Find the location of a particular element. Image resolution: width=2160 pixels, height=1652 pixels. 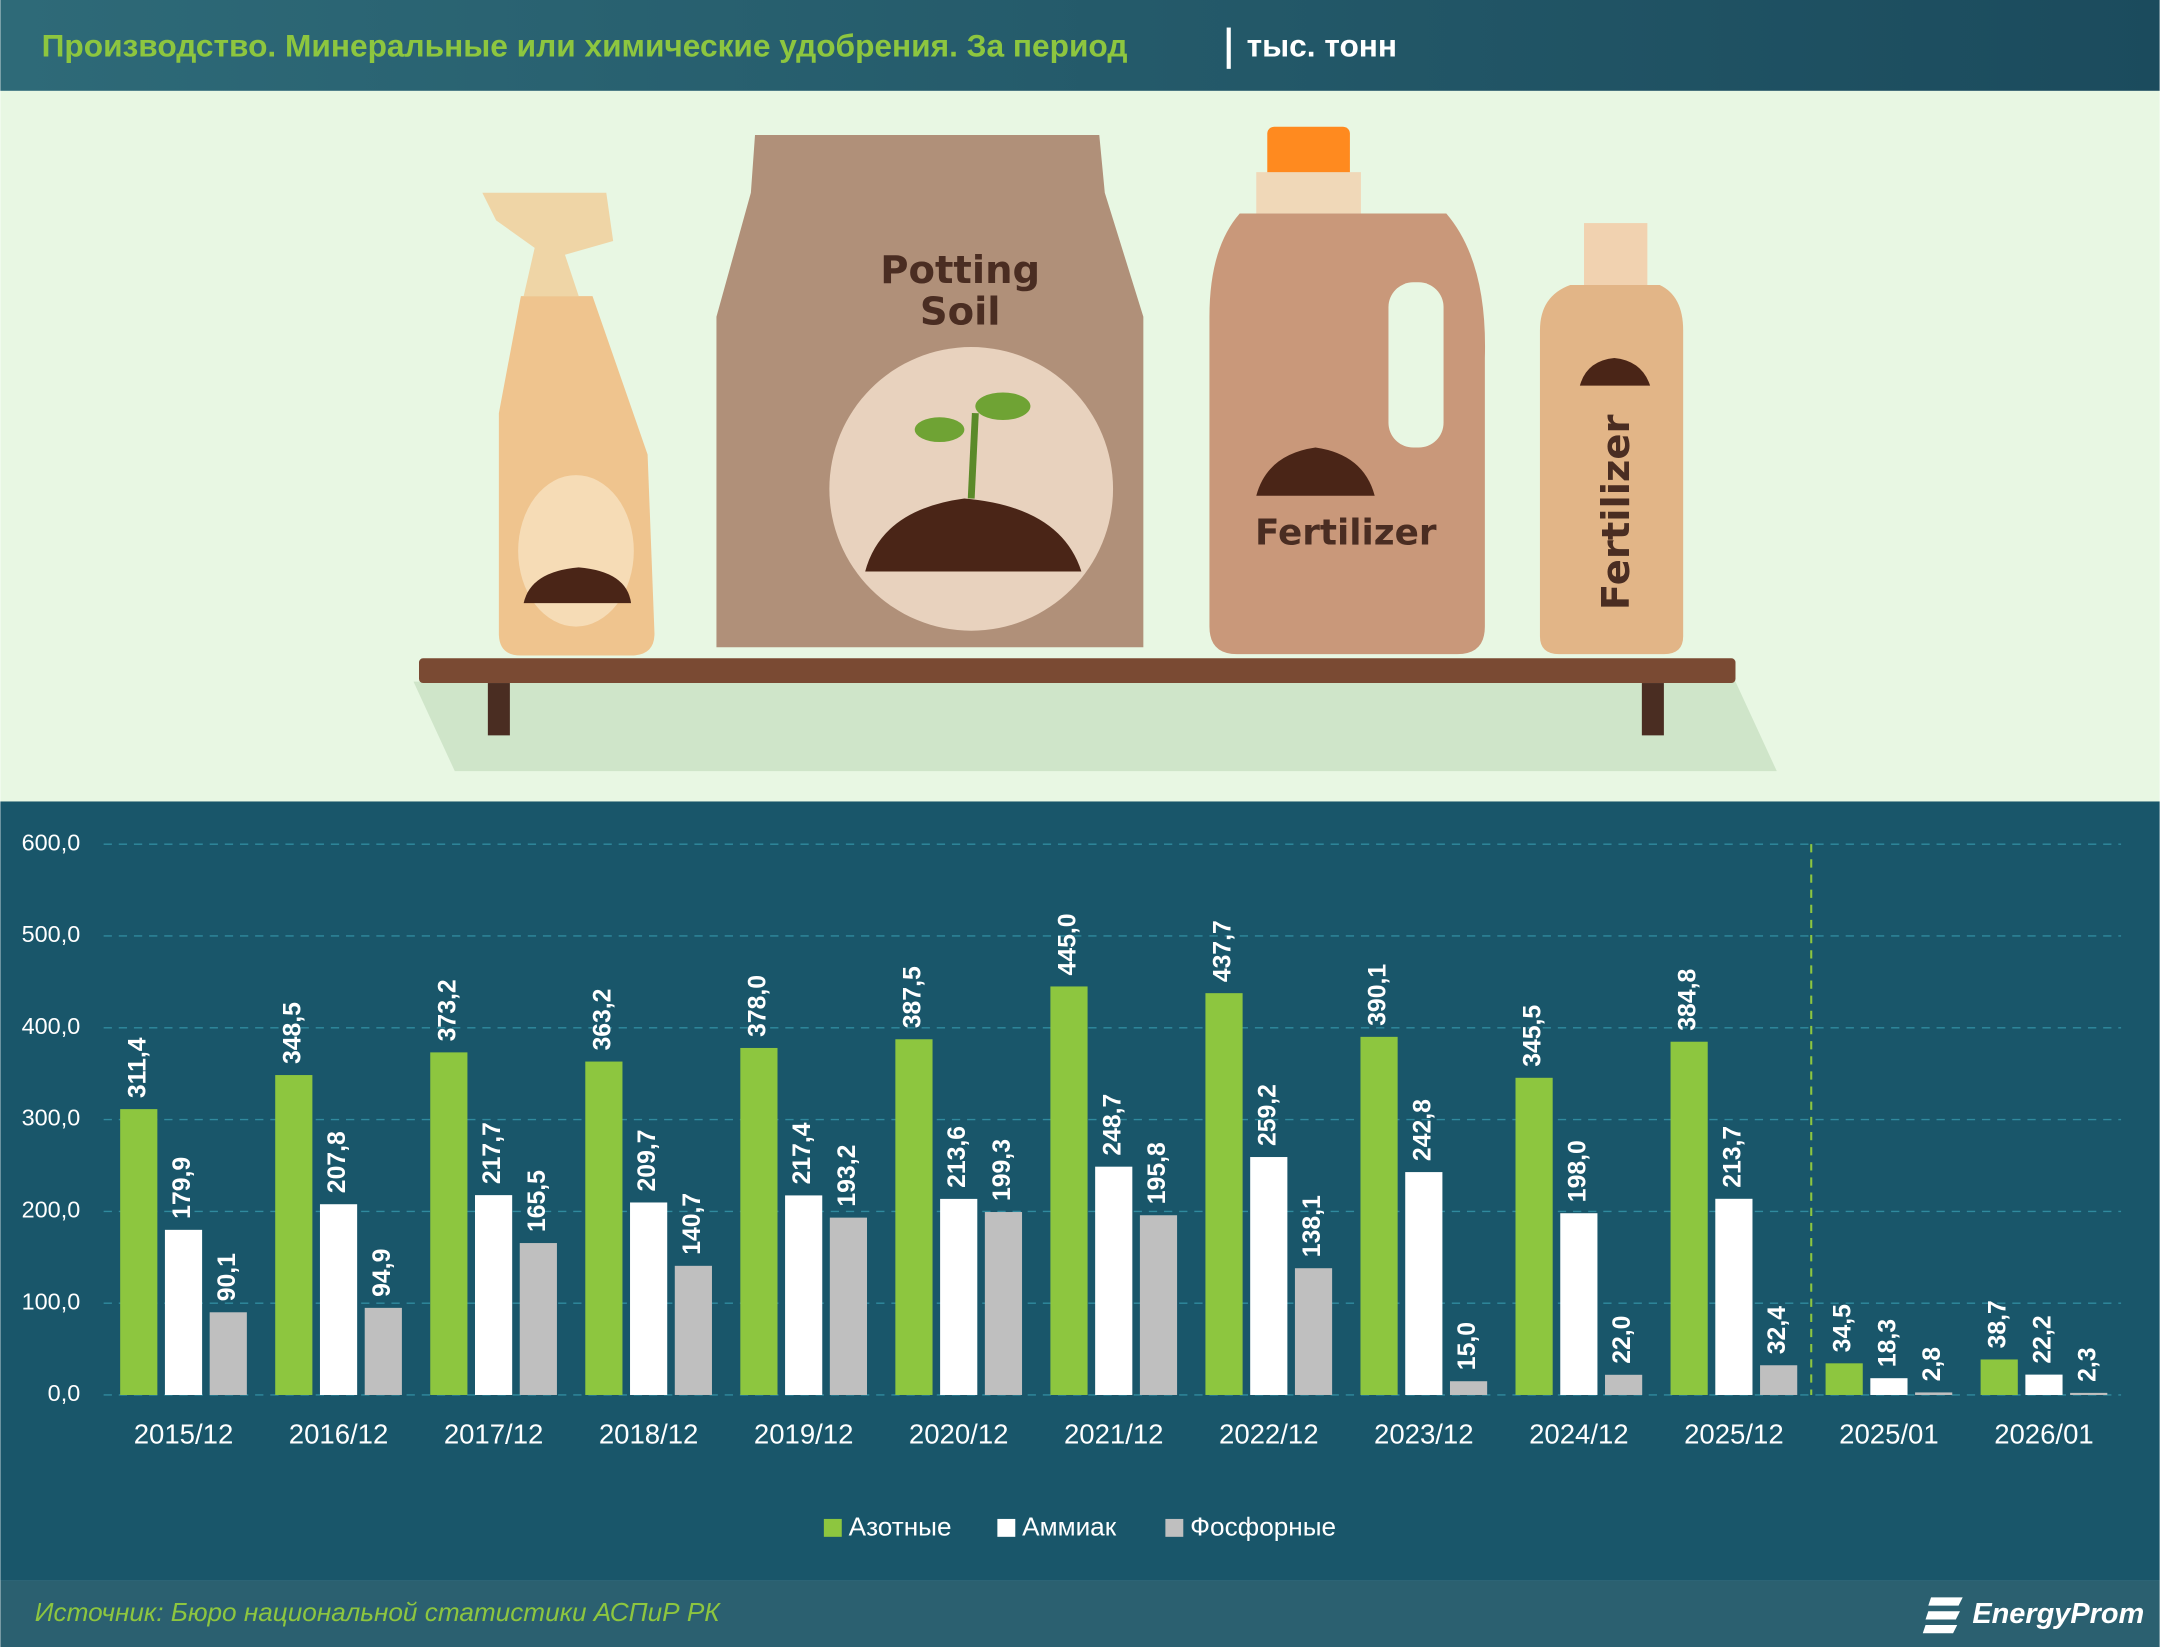

header is located at coordinates (1080, 45).